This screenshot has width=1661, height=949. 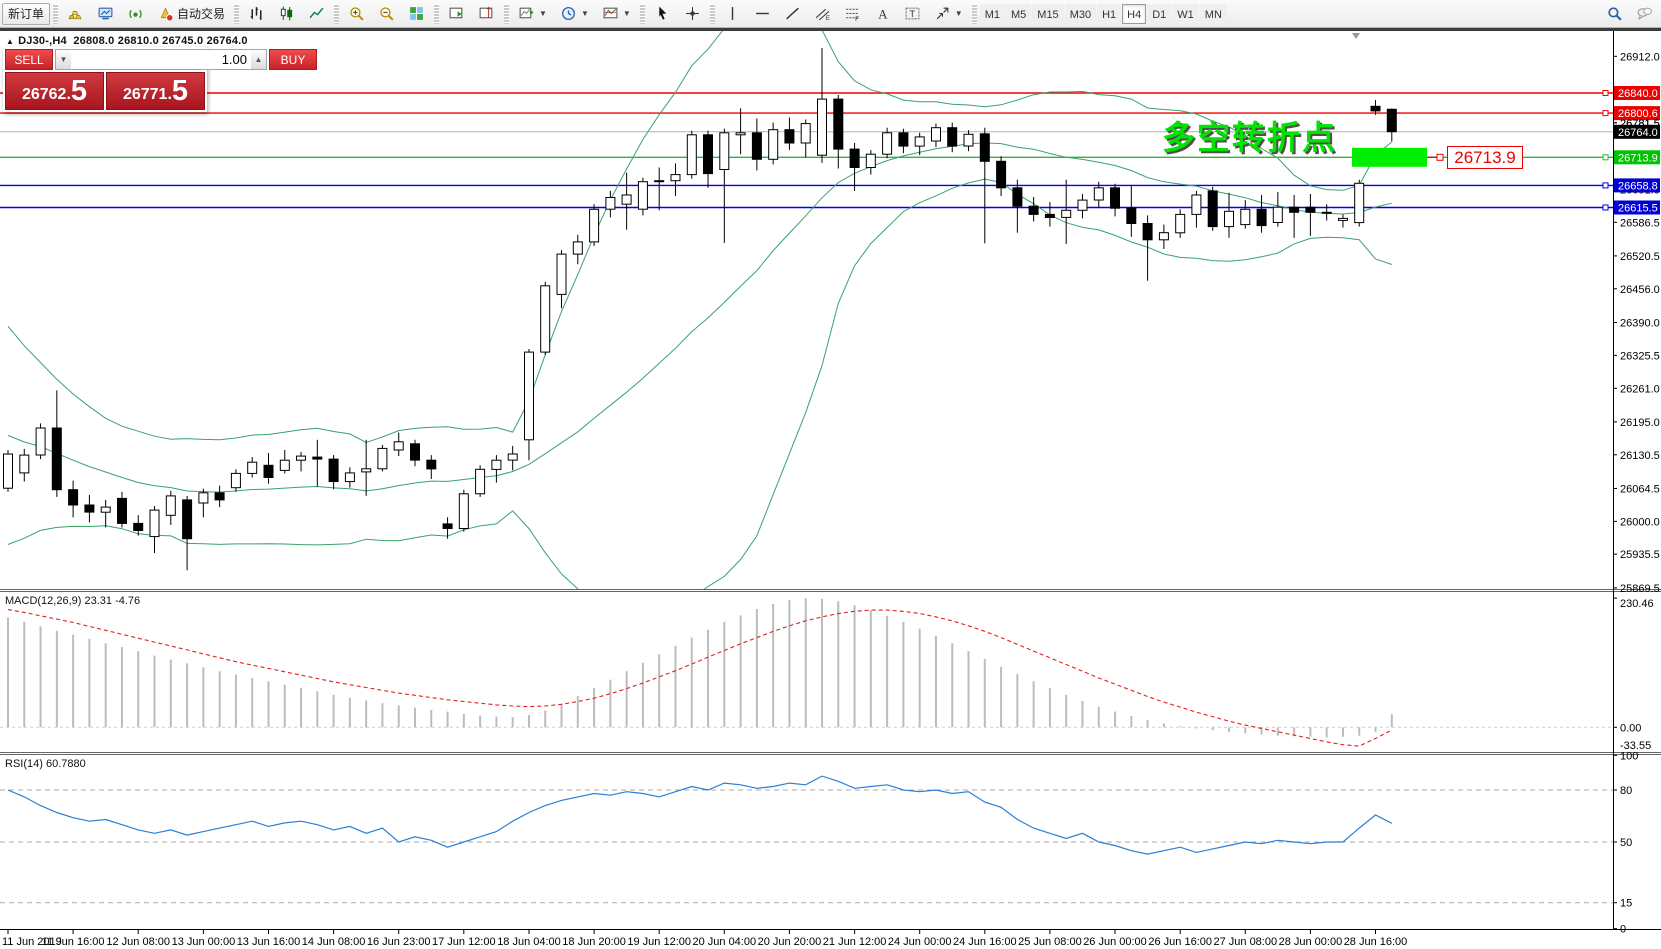 I want to click on annotation-text: 多空转折点, so click(x=1249, y=138).